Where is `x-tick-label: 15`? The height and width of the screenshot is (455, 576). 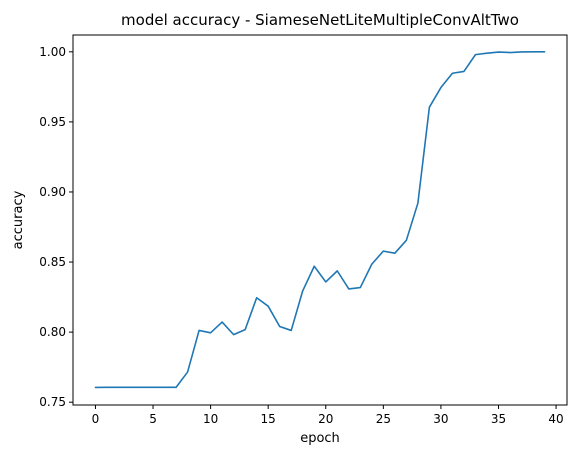
x-tick-label: 15 is located at coordinates (268, 419).